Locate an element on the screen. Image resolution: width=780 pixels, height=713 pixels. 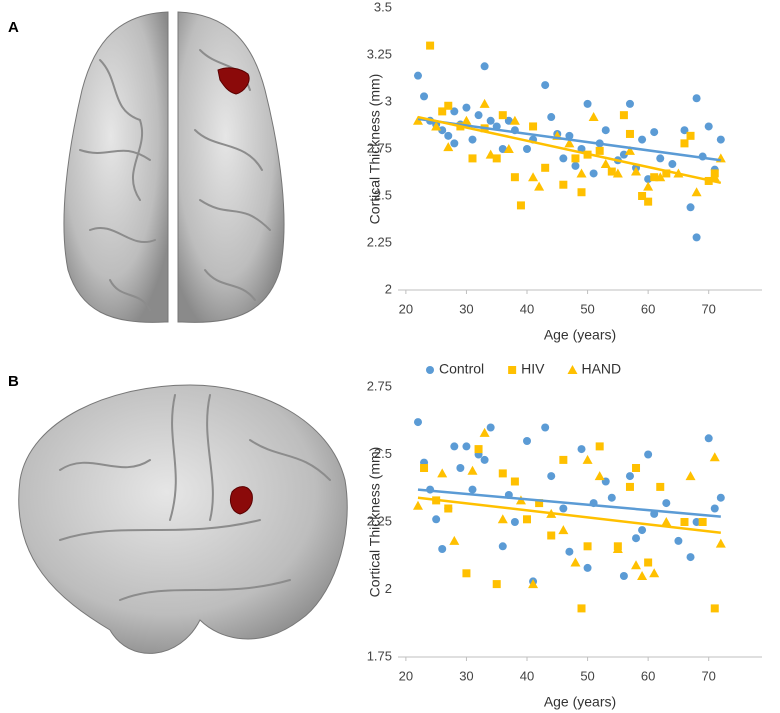
x-tick-label: 40 is located at coordinates (527, 308).